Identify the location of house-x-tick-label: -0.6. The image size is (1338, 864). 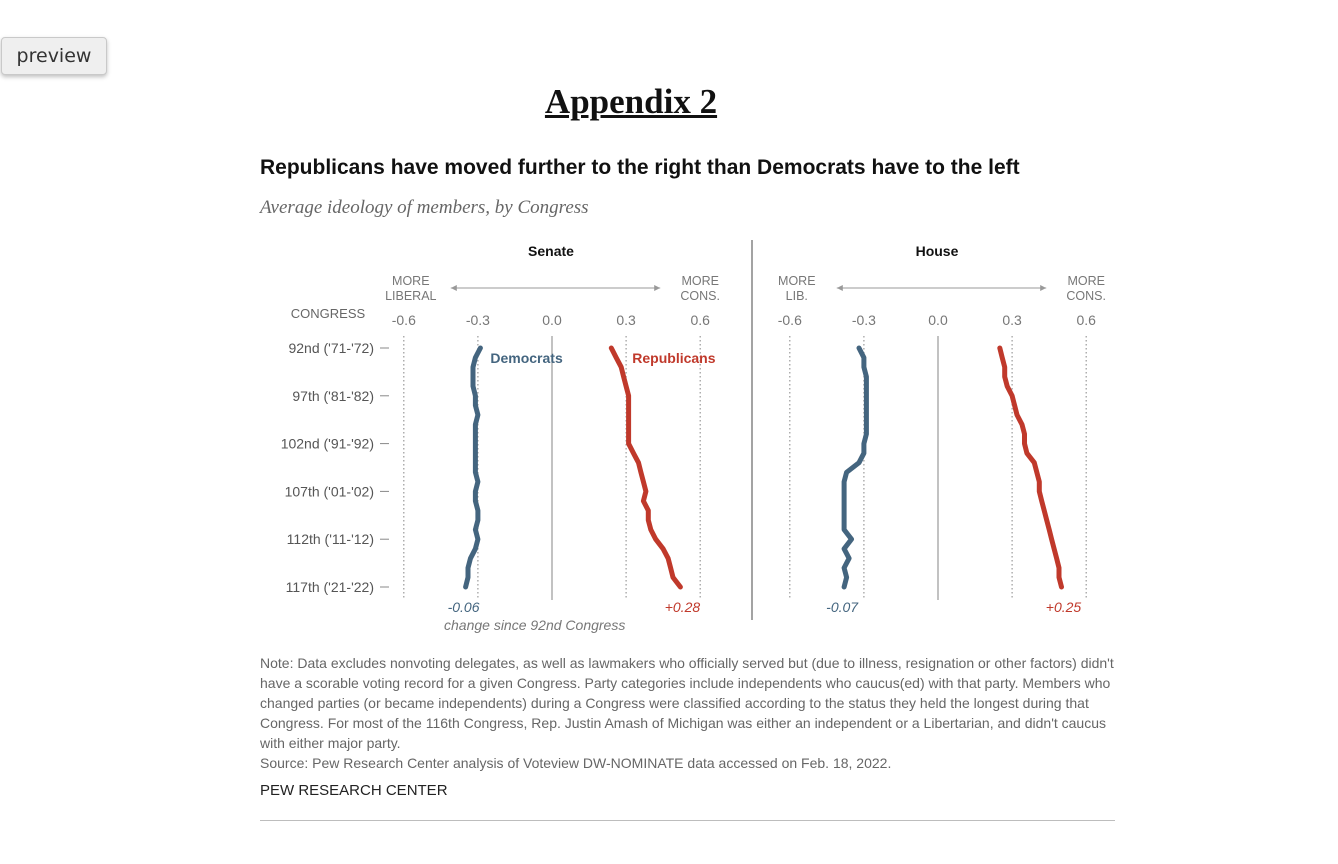
(790, 320).